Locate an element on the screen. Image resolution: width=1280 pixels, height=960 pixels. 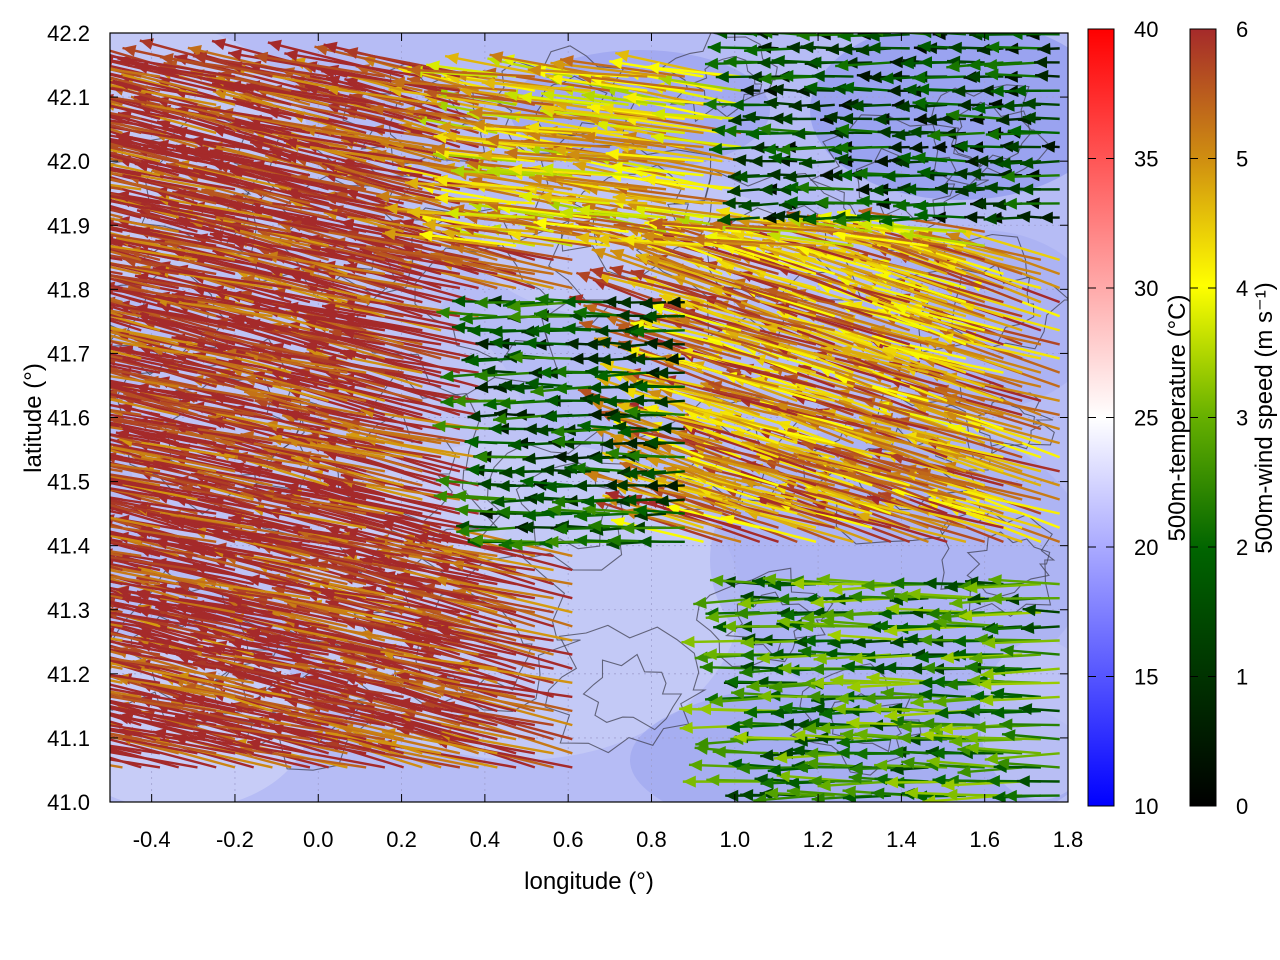
contour-line is located at coordinates (573, 505).